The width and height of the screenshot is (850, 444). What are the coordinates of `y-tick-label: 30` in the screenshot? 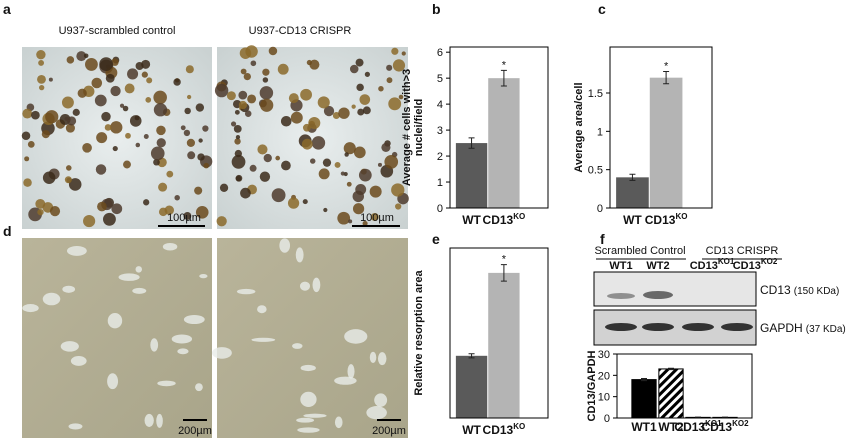 It's located at (604, 355).